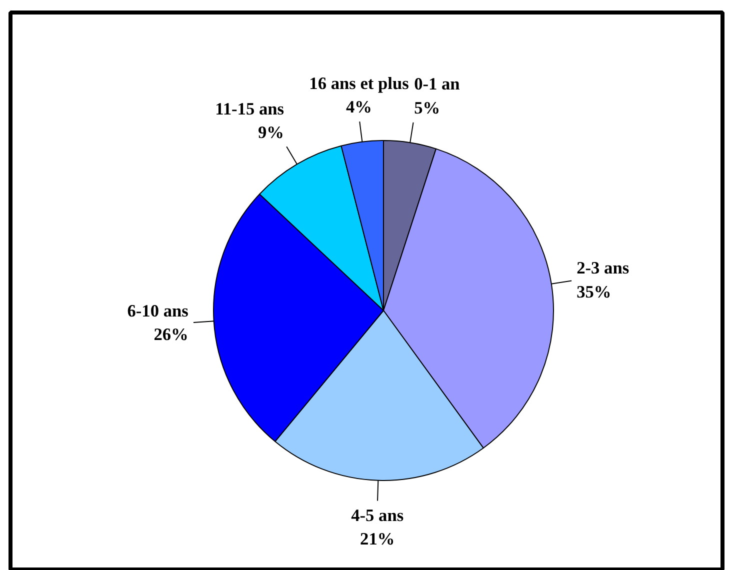  What do you see at coordinates (437, 84) in the screenshot?
I see `slice-label: 0-1 an` at bounding box center [437, 84].